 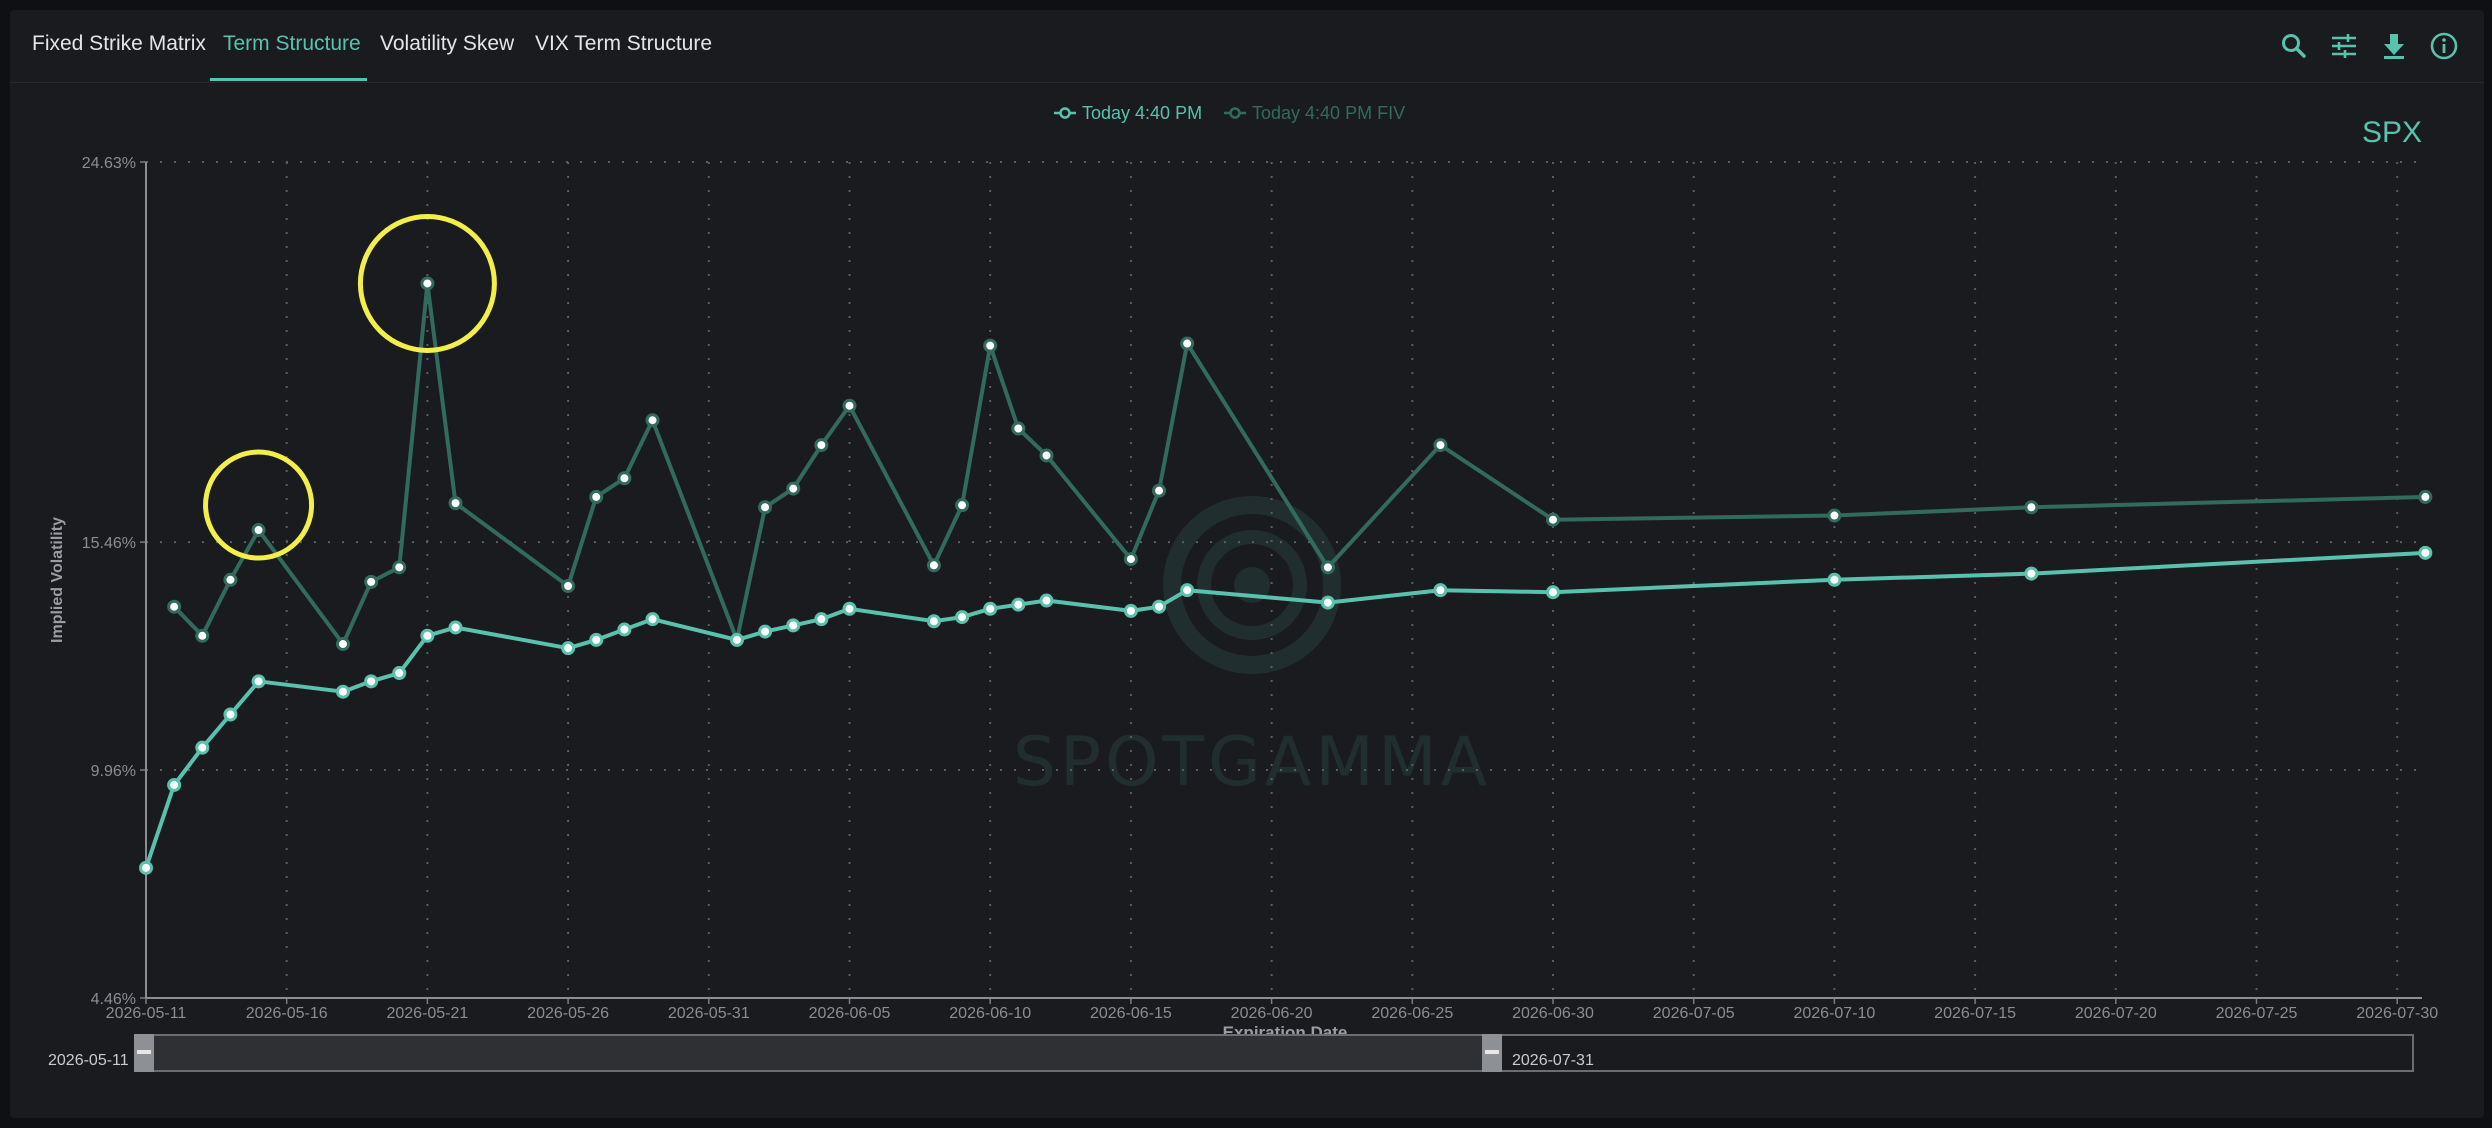 I want to click on x-tick-label: 2026-05-16, so click(x=287, y=1013).